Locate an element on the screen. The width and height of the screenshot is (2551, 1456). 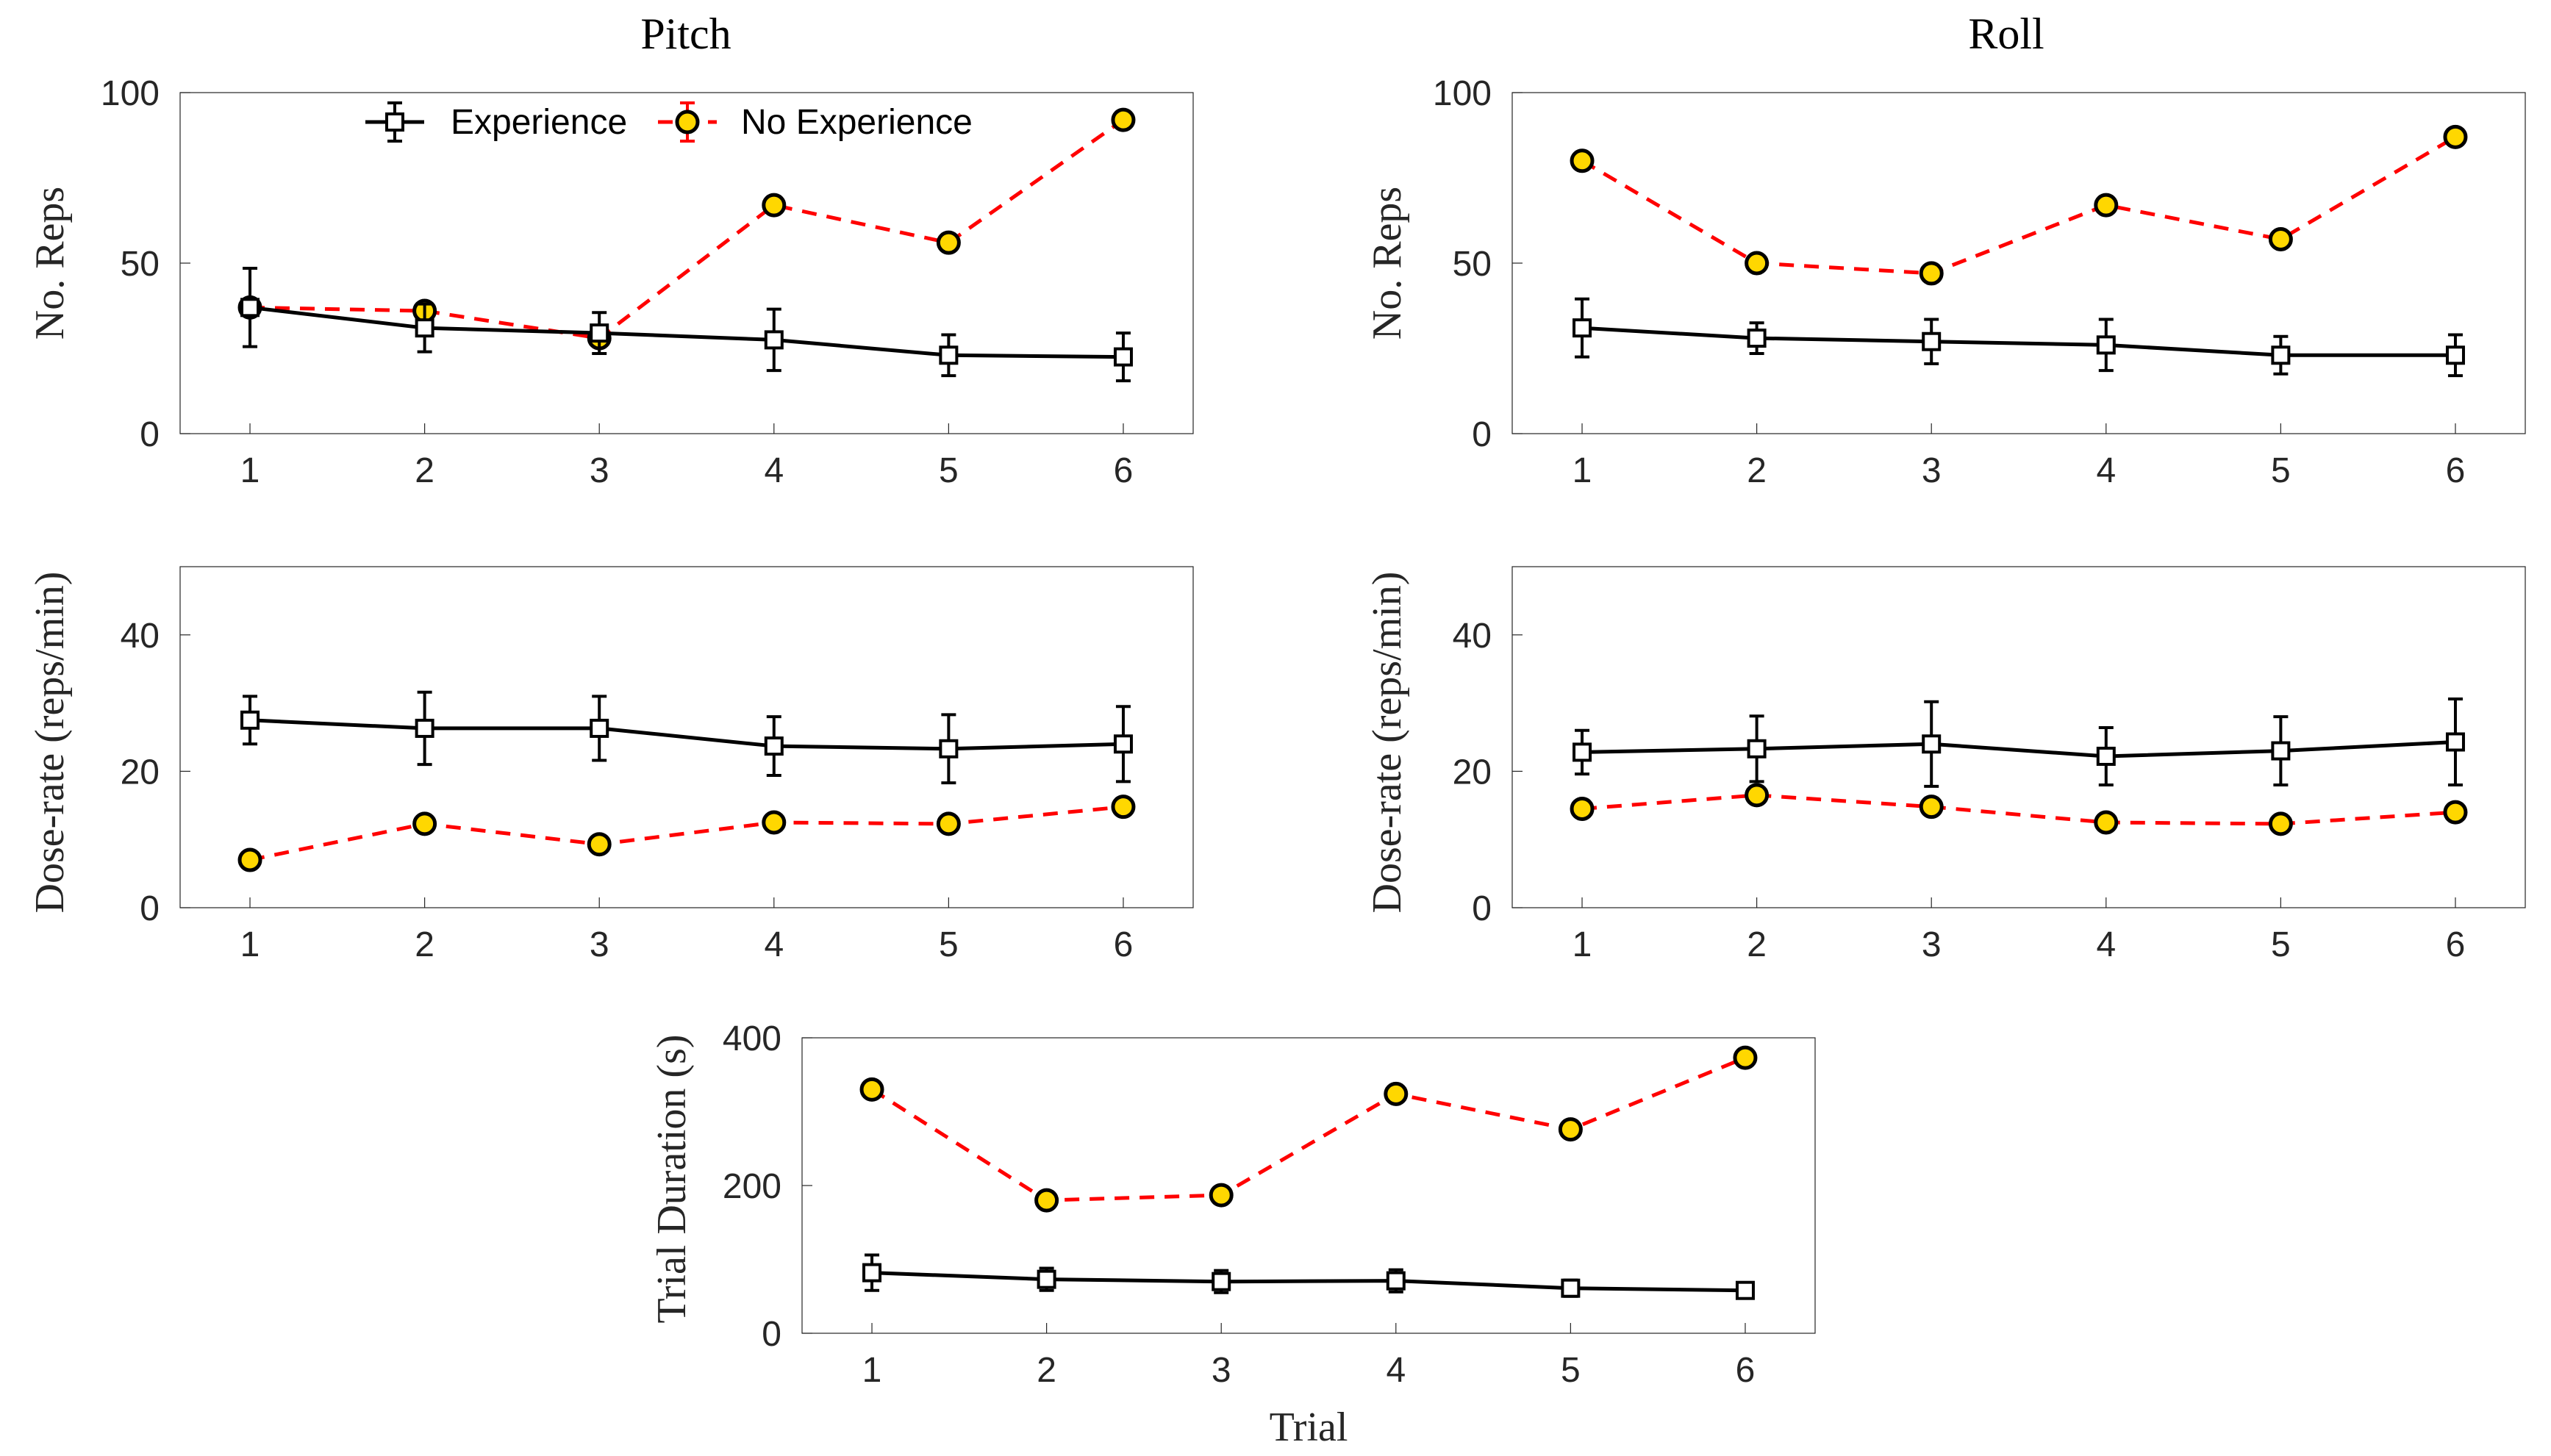
legend: Experience No Experience is located at coordinates (669, 122).